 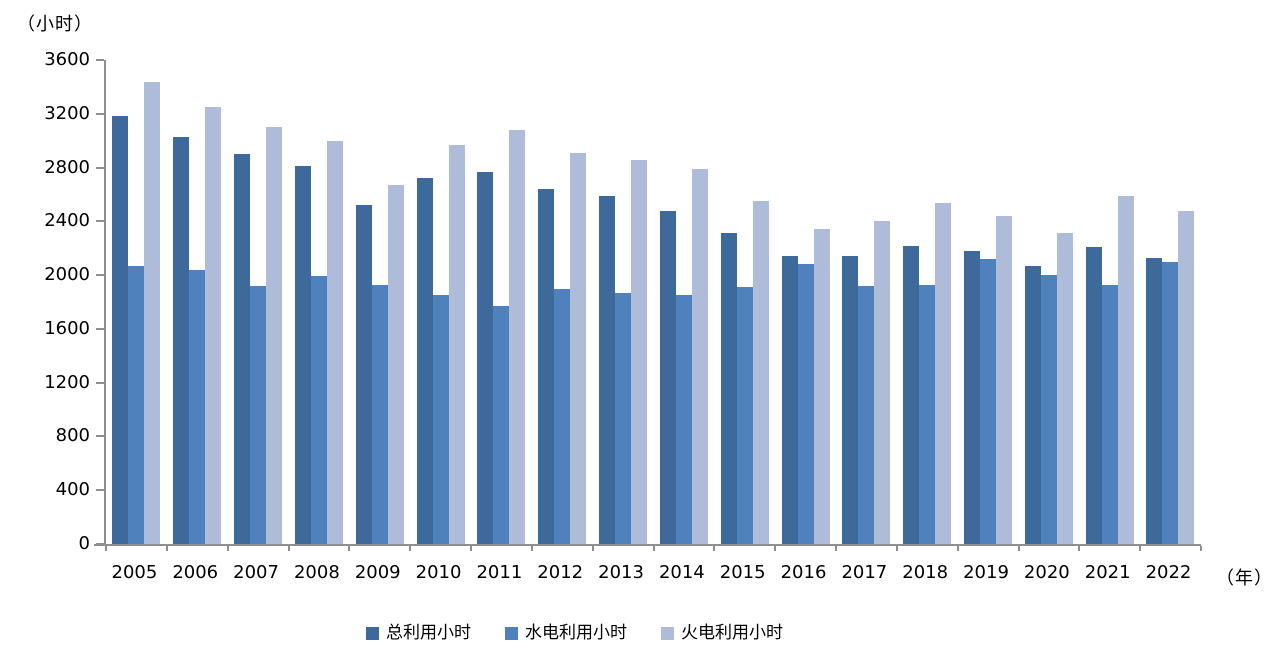 I want to click on bar-group-2015, so click(x=744, y=302).